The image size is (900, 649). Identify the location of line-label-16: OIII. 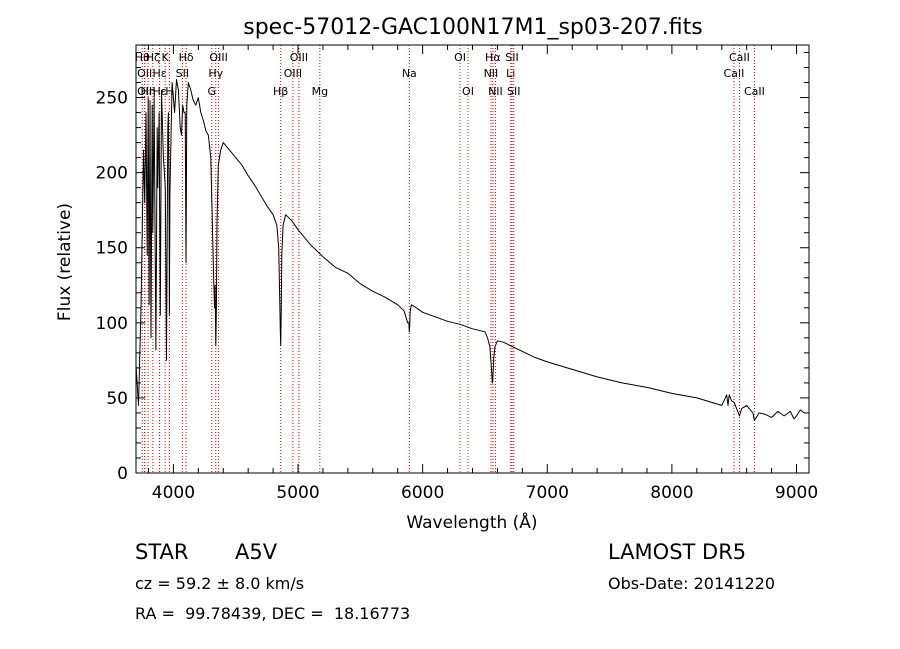
(299, 57).